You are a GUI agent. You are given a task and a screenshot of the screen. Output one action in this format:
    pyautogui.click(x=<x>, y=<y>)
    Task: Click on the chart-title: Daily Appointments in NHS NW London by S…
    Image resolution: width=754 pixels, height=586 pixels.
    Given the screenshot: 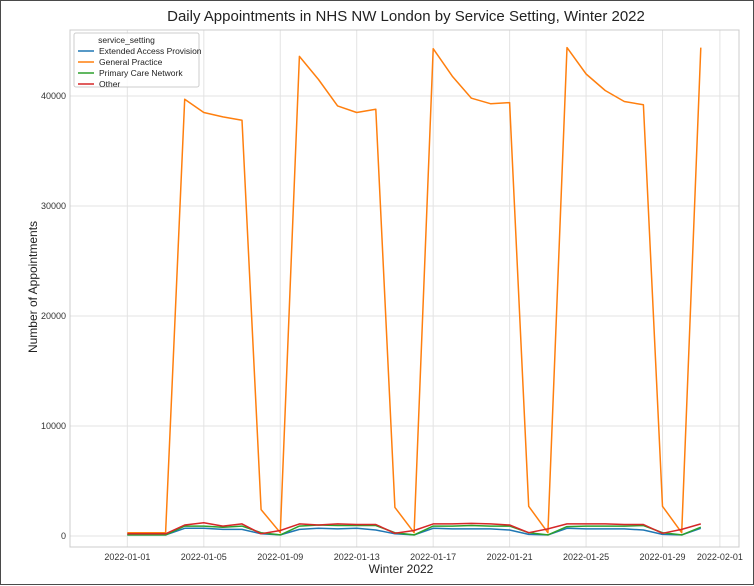 What is the action you would take?
    pyautogui.click(x=406, y=16)
    